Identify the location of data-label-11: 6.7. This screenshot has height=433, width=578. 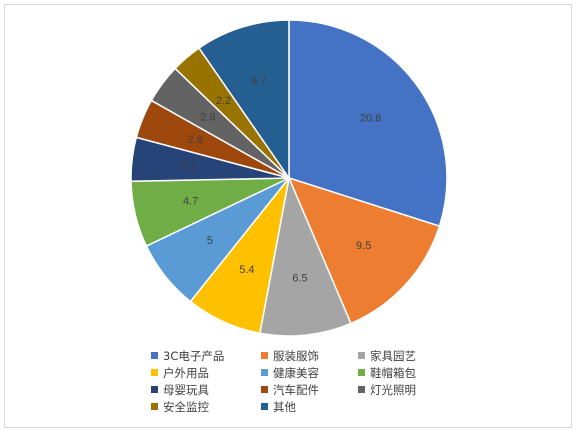
(258, 82).